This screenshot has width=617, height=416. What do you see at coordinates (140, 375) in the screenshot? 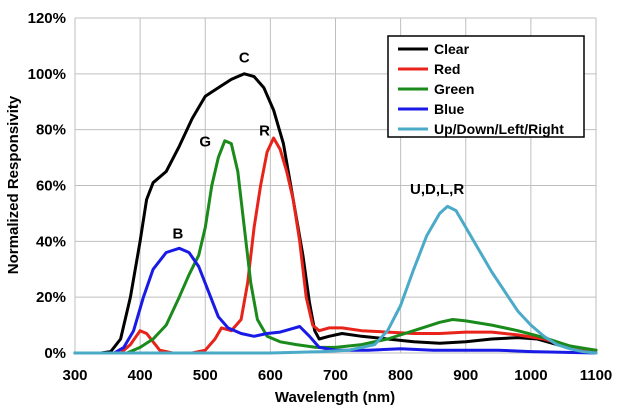
I see `x-tick-label: 400` at bounding box center [140, 375].